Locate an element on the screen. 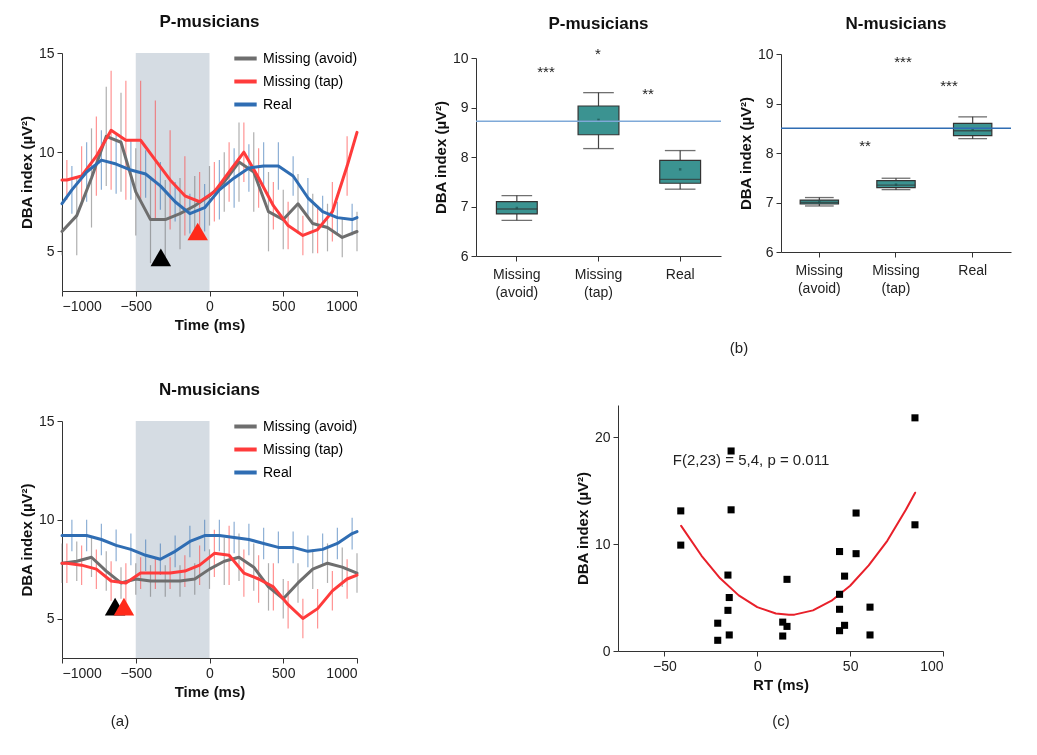 Image resolution: width=1037 pixels, height=755 pixels. x-tick-label: 50 is located at coordinates (850, 665).